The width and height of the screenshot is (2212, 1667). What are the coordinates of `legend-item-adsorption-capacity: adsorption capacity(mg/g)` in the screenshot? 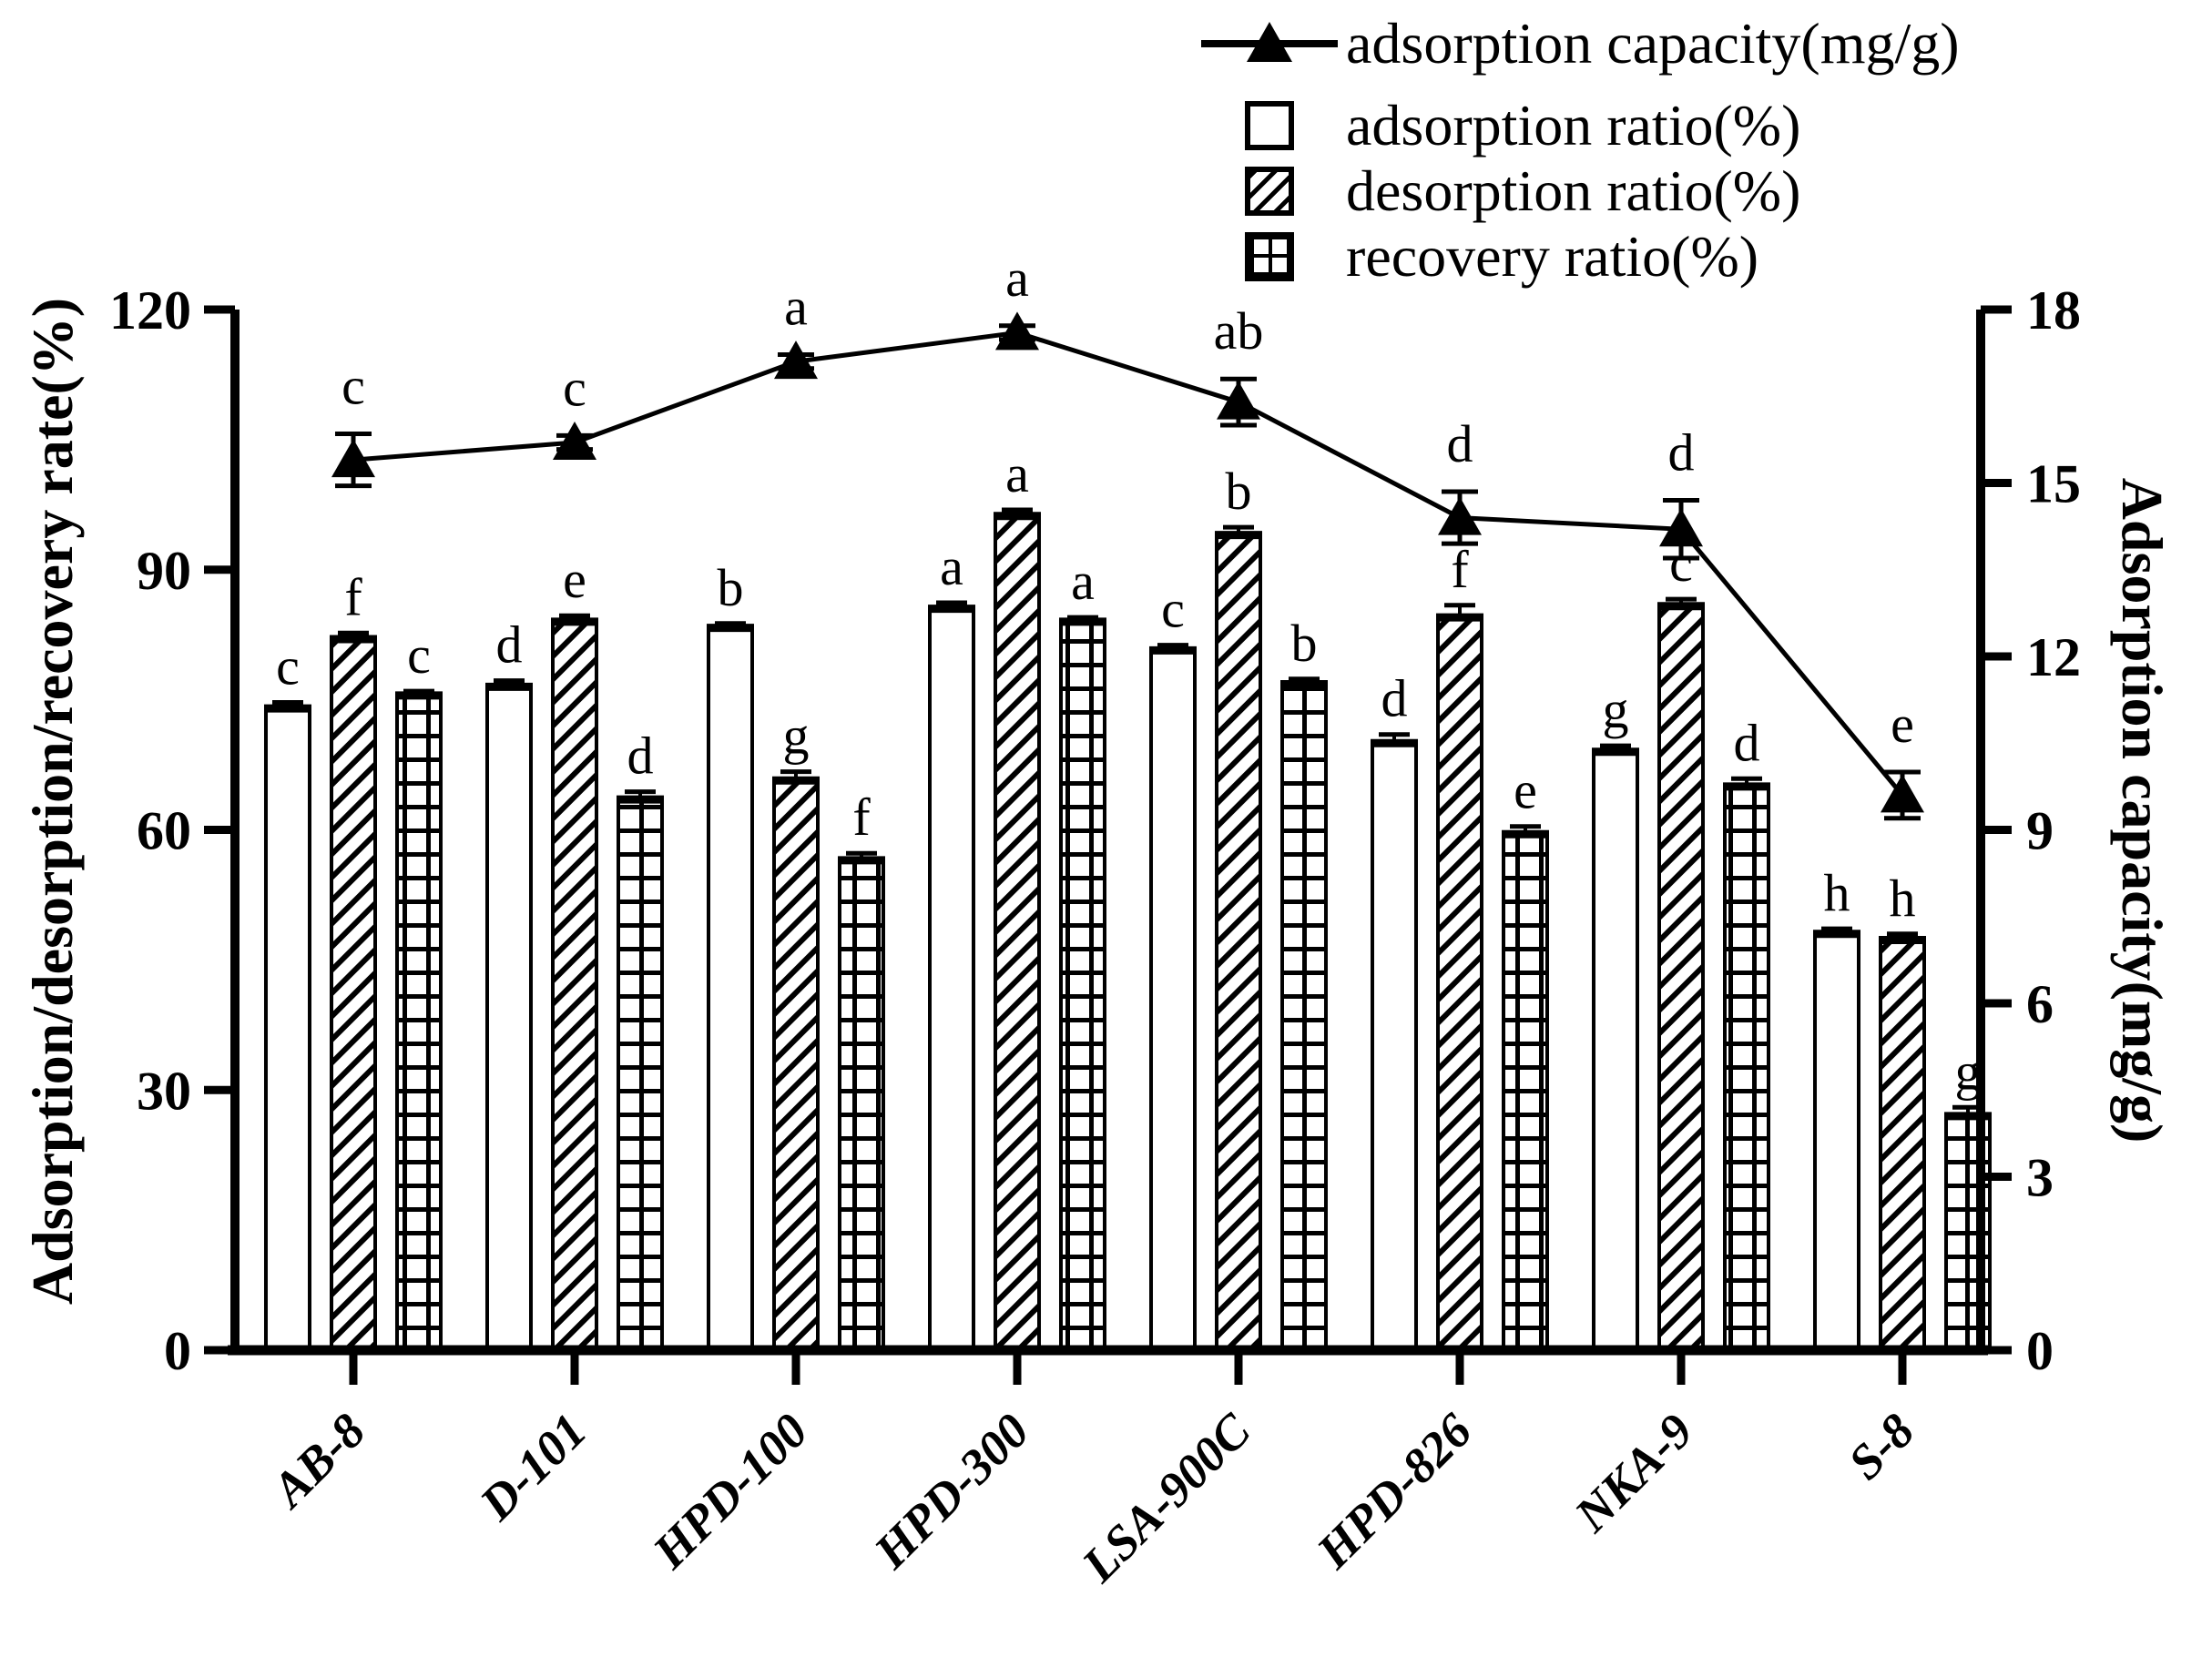 It's located at (1577, 44).